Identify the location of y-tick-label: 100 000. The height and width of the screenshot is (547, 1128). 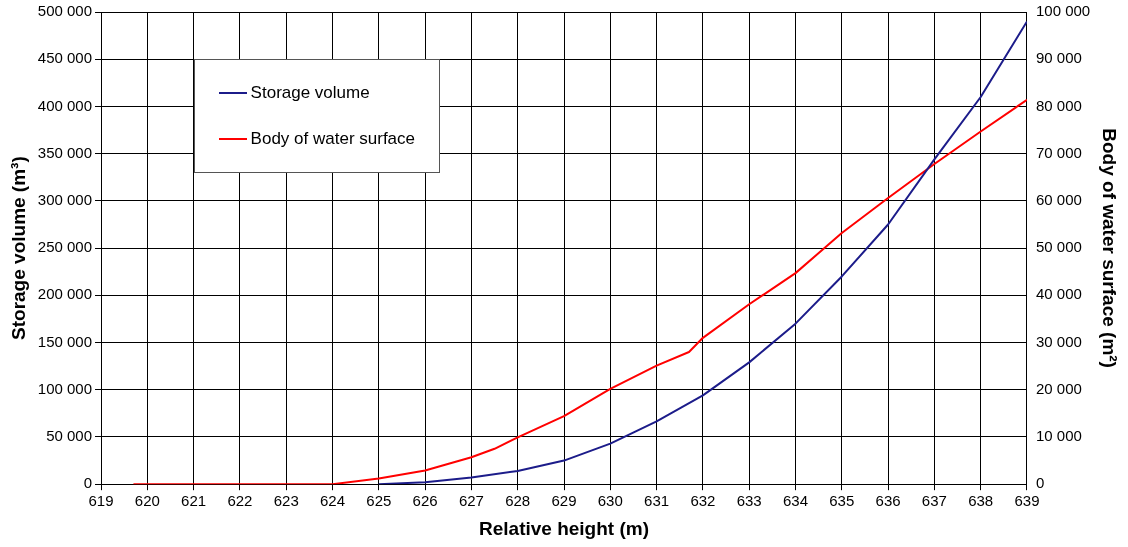
(65, 388).